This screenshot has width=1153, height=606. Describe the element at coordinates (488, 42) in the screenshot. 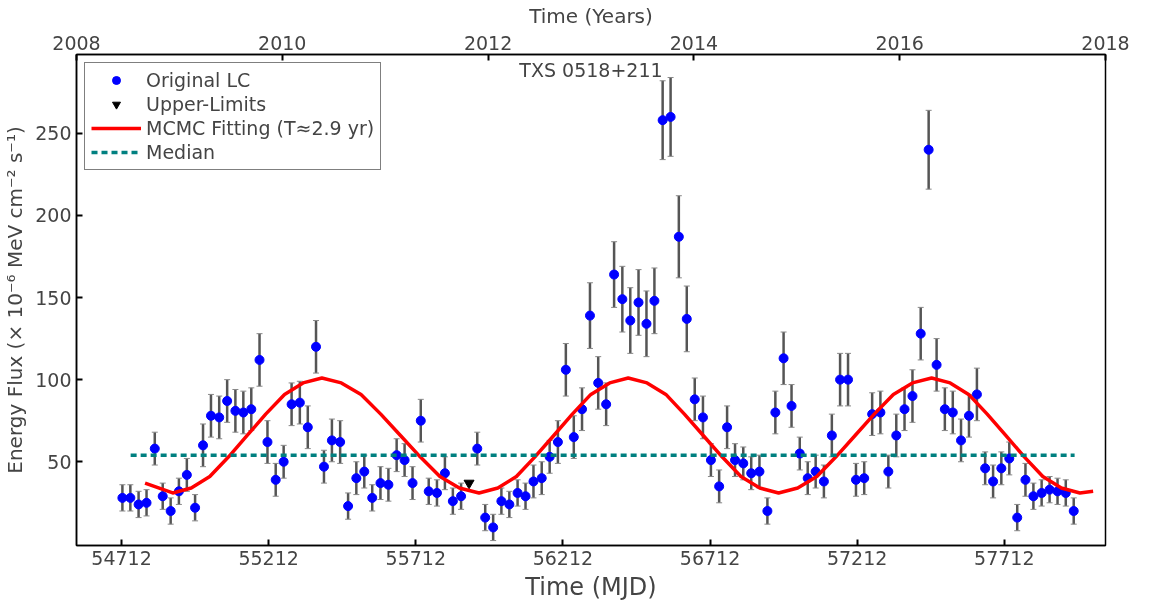

I see `x2-tick-label: 2012` at that location.